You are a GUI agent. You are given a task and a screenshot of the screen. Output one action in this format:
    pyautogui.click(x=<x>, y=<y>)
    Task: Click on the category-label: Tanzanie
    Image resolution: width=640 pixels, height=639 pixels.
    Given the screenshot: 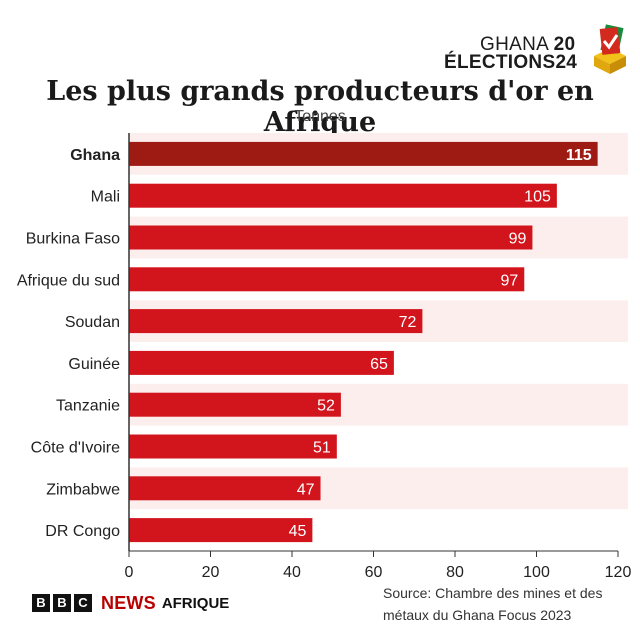 What is the action you would take?
    pyautogui.click(x=88, y=406)
    